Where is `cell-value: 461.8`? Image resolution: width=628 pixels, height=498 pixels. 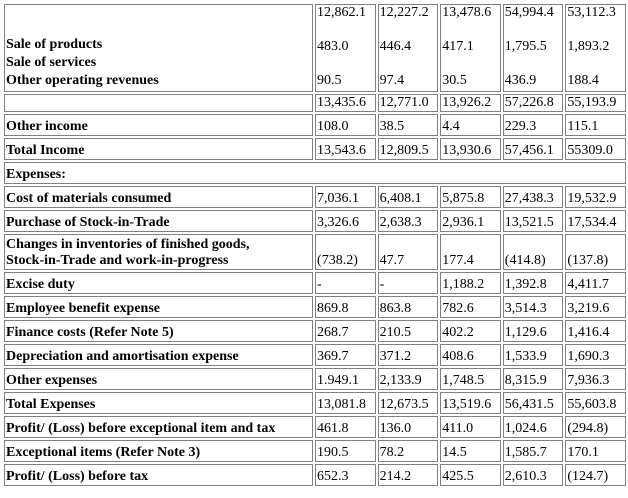 cell-value: 461.8 is located at coordinates (345, 427).